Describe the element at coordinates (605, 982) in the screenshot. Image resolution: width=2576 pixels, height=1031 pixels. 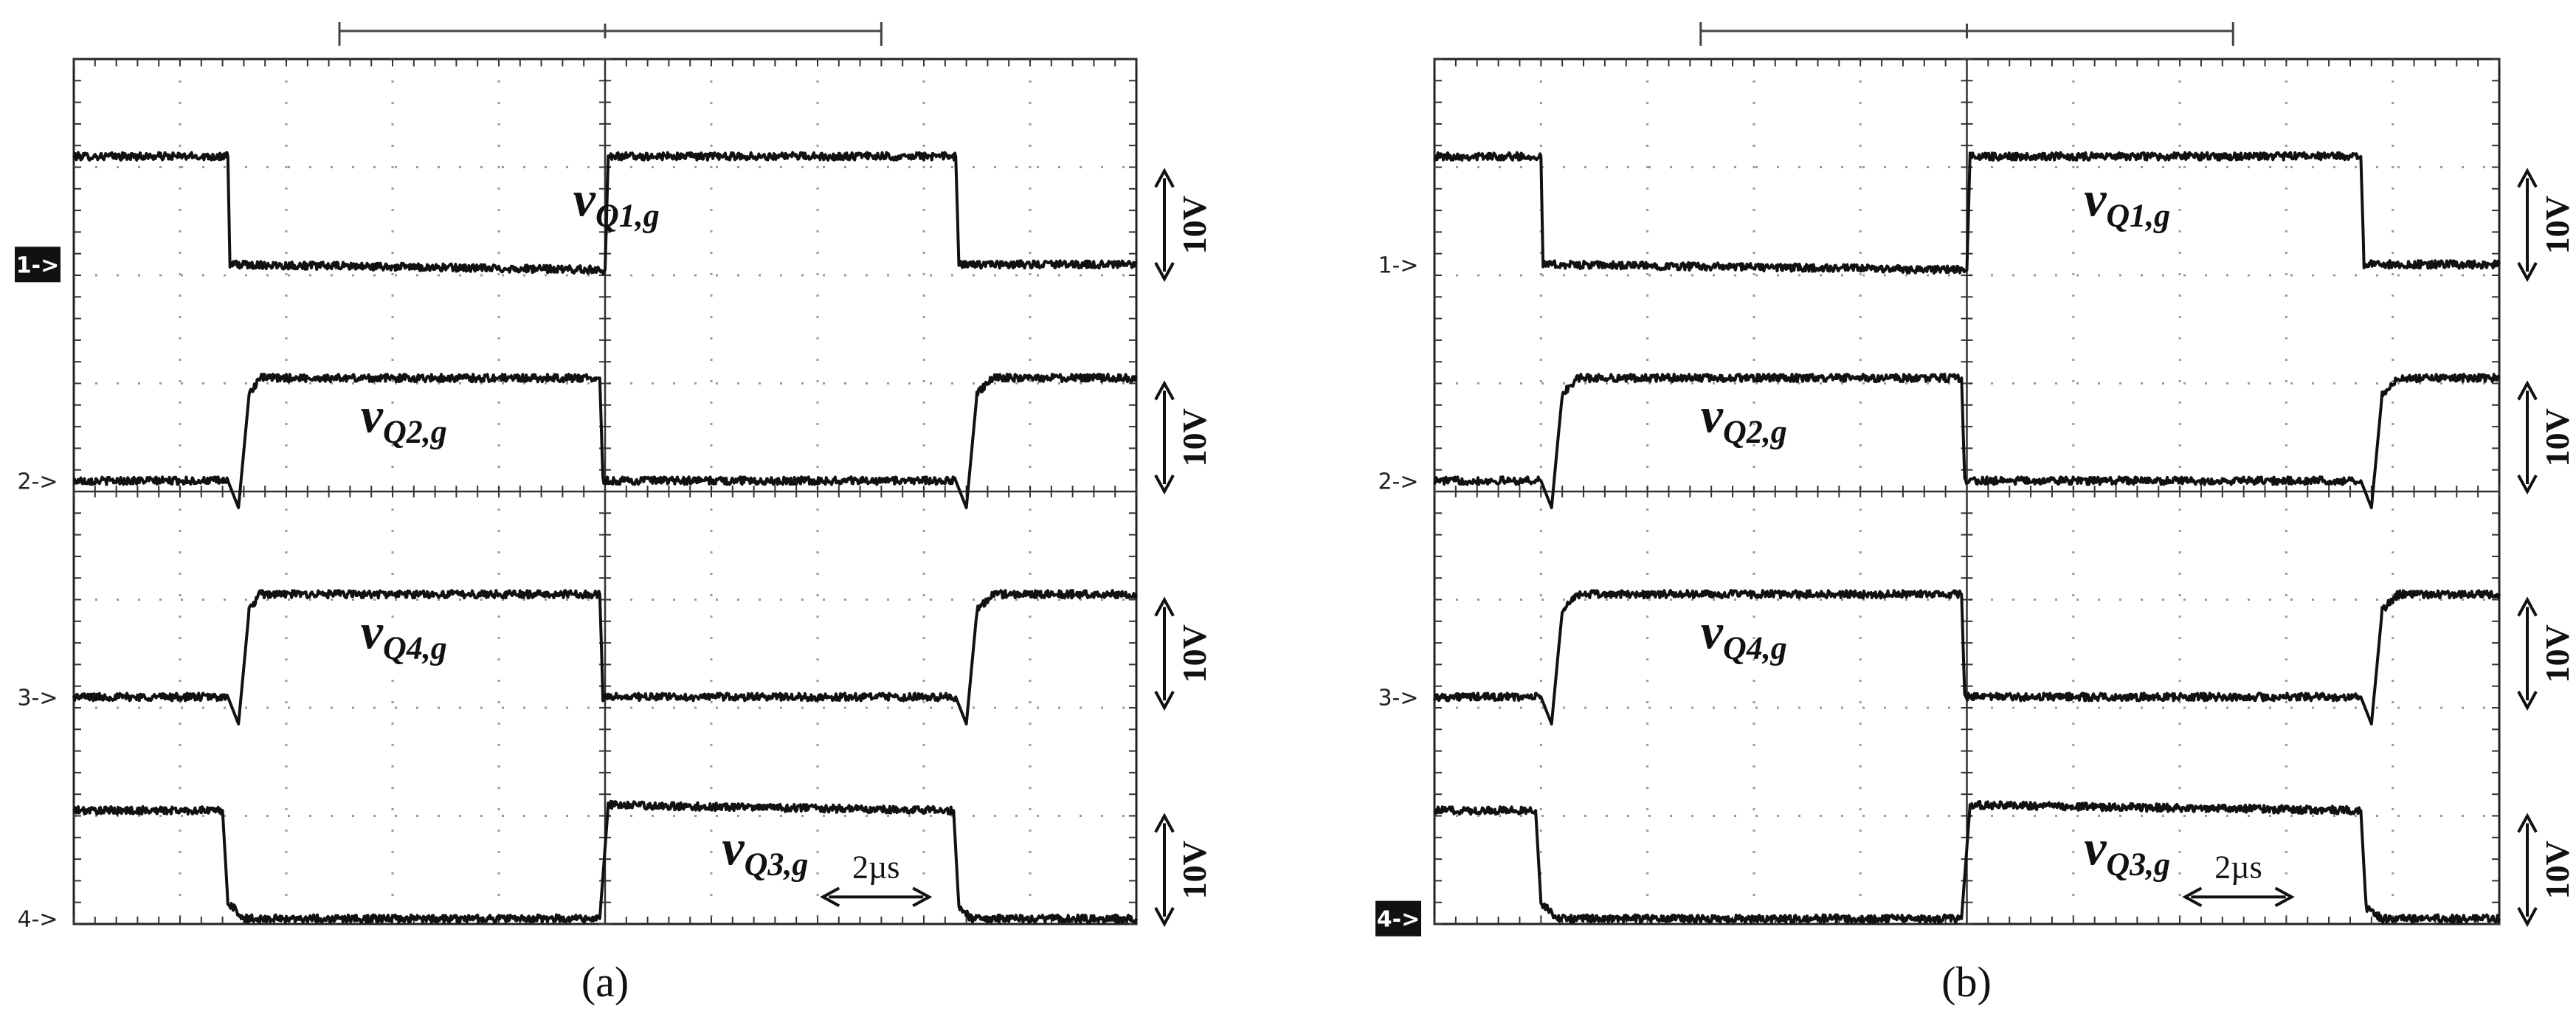
I see `panel-caption: (a)` at that location.